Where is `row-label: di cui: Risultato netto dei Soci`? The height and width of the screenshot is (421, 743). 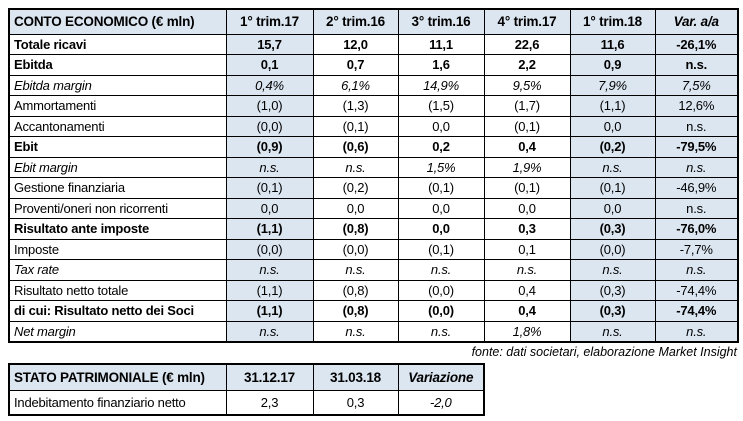 row-label: di cui: Risultato netto dei Soci is located at coordinates (117, 311).